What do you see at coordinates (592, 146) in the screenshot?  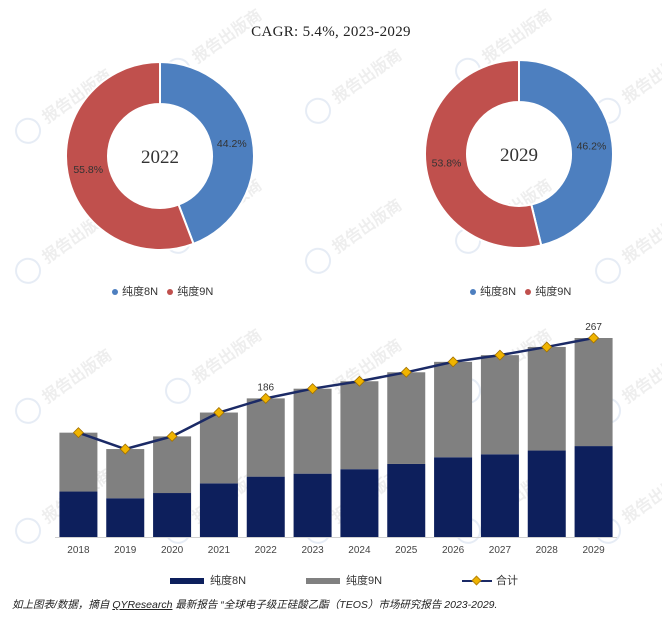 I see `donut-slice-label: 46.2%` at bounding box center [592, 146].